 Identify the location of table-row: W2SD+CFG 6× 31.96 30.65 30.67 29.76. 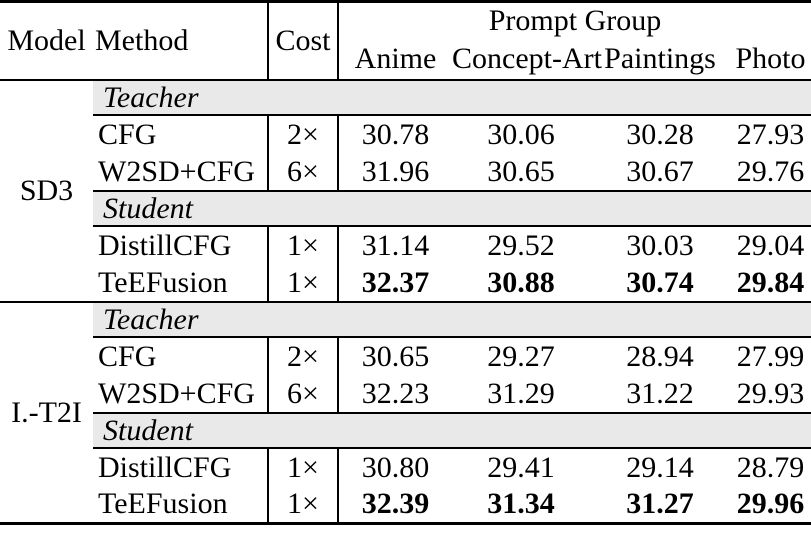
(405, 171).